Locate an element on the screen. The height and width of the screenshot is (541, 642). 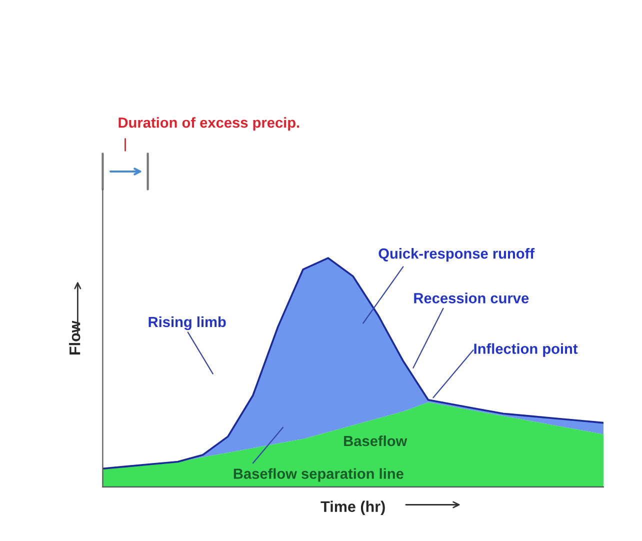
x-axis-title: Time (hr) is located at coordinates (352, 508).